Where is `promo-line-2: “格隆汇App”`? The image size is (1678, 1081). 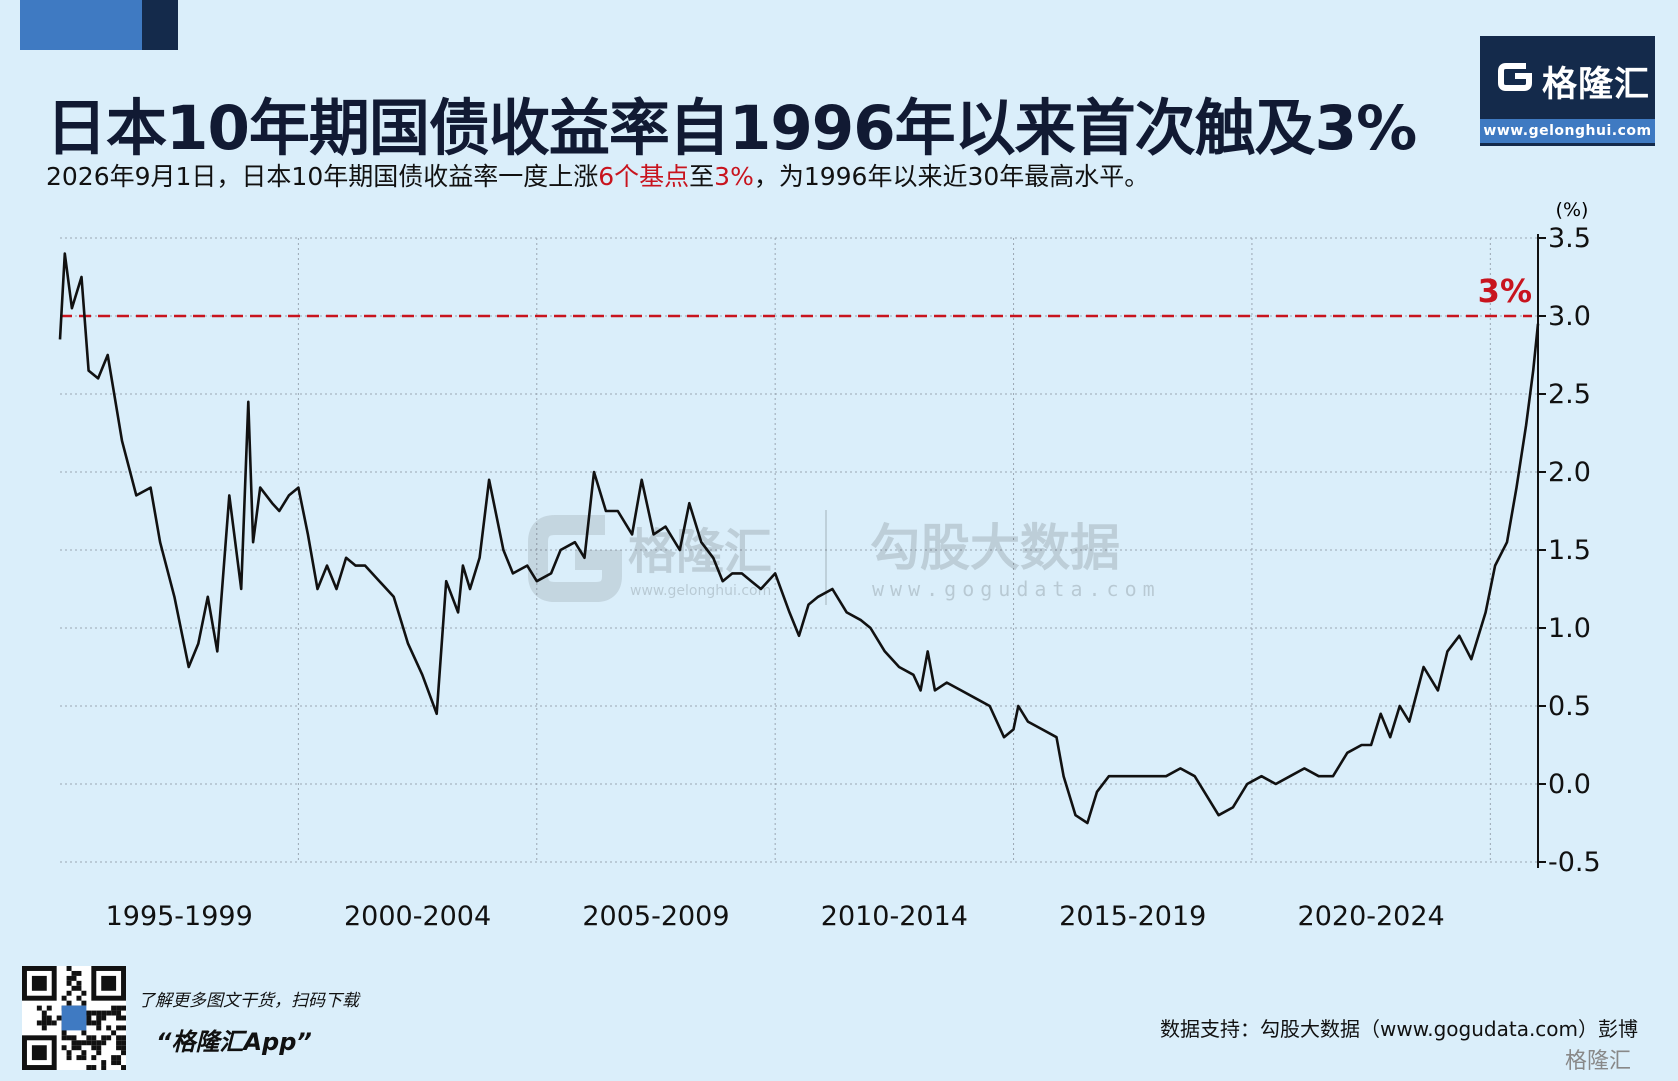 promo-line-2: “格隆汇App” is located at coordinates (234, 1042).